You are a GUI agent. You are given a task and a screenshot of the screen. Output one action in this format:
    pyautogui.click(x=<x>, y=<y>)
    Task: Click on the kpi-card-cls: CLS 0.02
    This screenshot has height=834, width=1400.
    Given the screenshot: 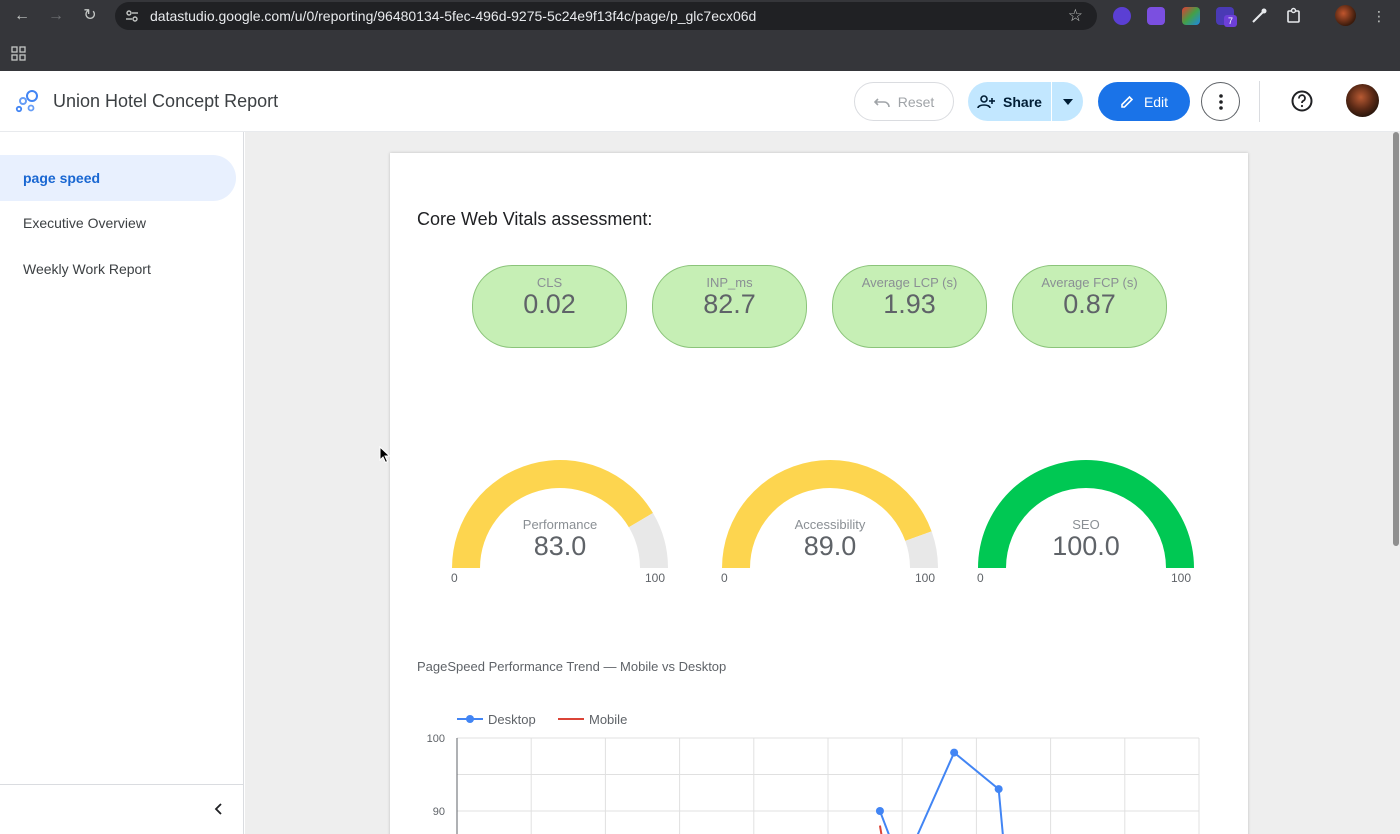 What is the action you would take?
    pyautogui.click(x=549, y=306)
    